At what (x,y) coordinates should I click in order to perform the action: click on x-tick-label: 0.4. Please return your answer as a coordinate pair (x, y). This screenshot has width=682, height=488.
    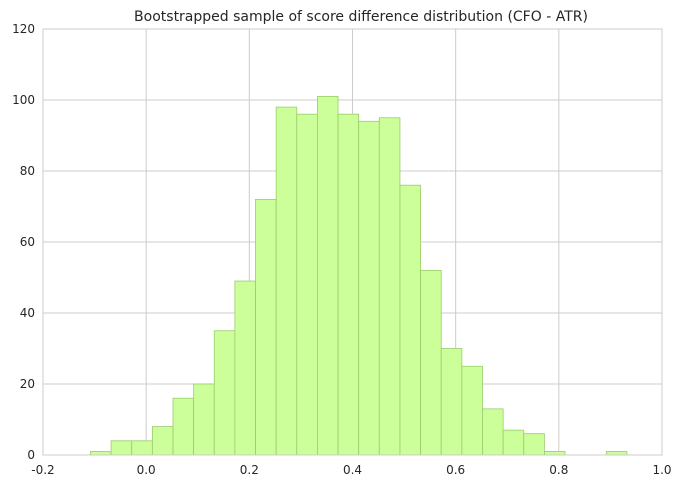
    Looking at the image, I should click on (352, 470).